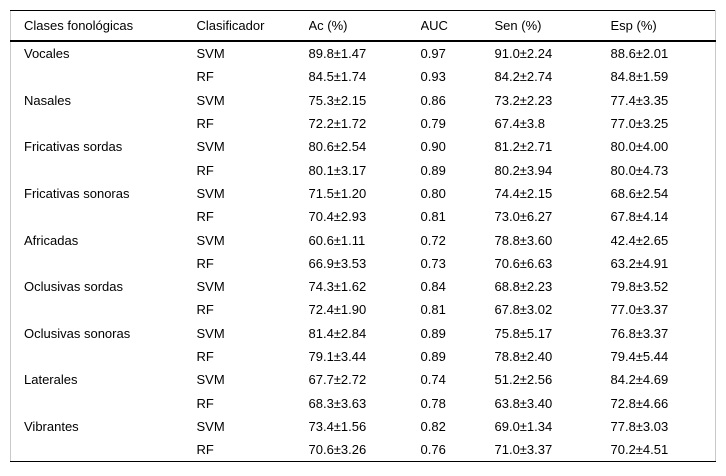 This screenshot has width=726, height=476. Describe the element at coordinates (523, 170) in the screenshot. I see `table-cell: 80.2±3.94` at that location.